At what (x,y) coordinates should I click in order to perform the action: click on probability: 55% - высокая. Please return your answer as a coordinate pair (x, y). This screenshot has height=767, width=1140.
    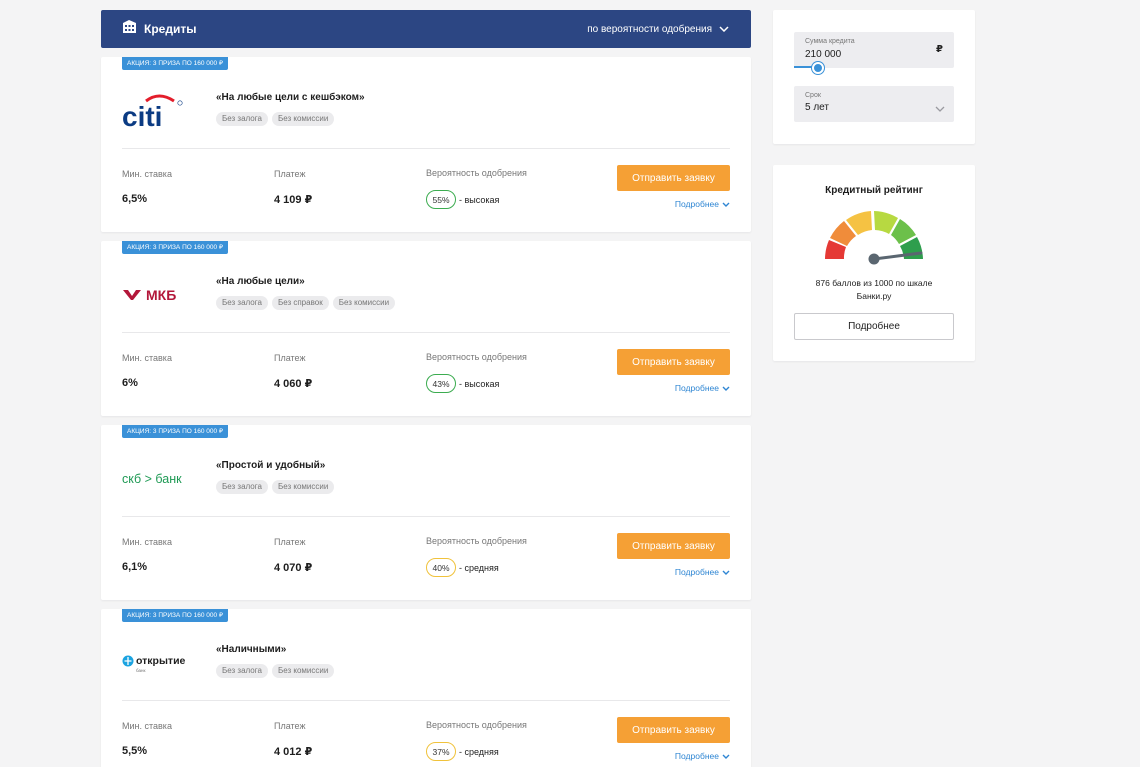
    Looking at the image, I should click on (462, 199).